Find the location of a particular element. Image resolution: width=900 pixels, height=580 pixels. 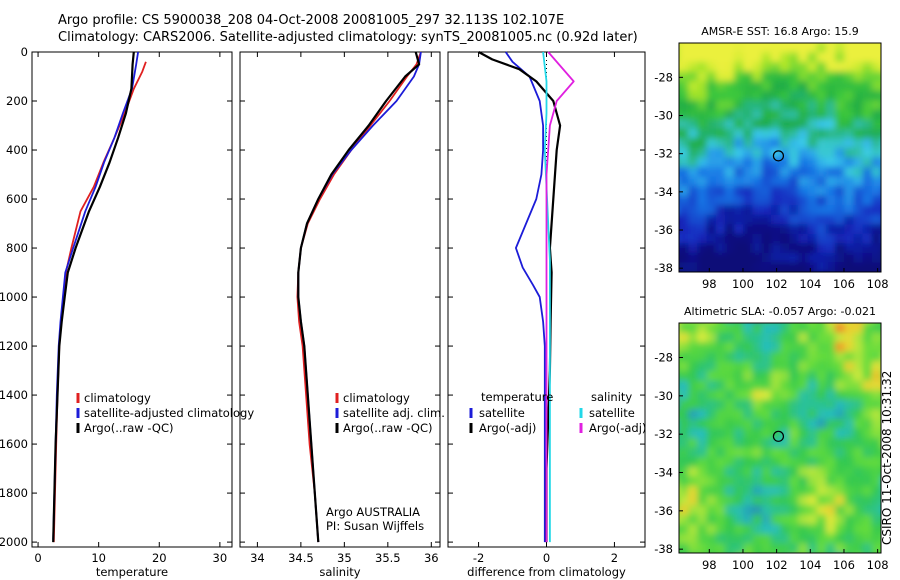

salinity-legend-label: climatology is located at coordinates (376, 398).